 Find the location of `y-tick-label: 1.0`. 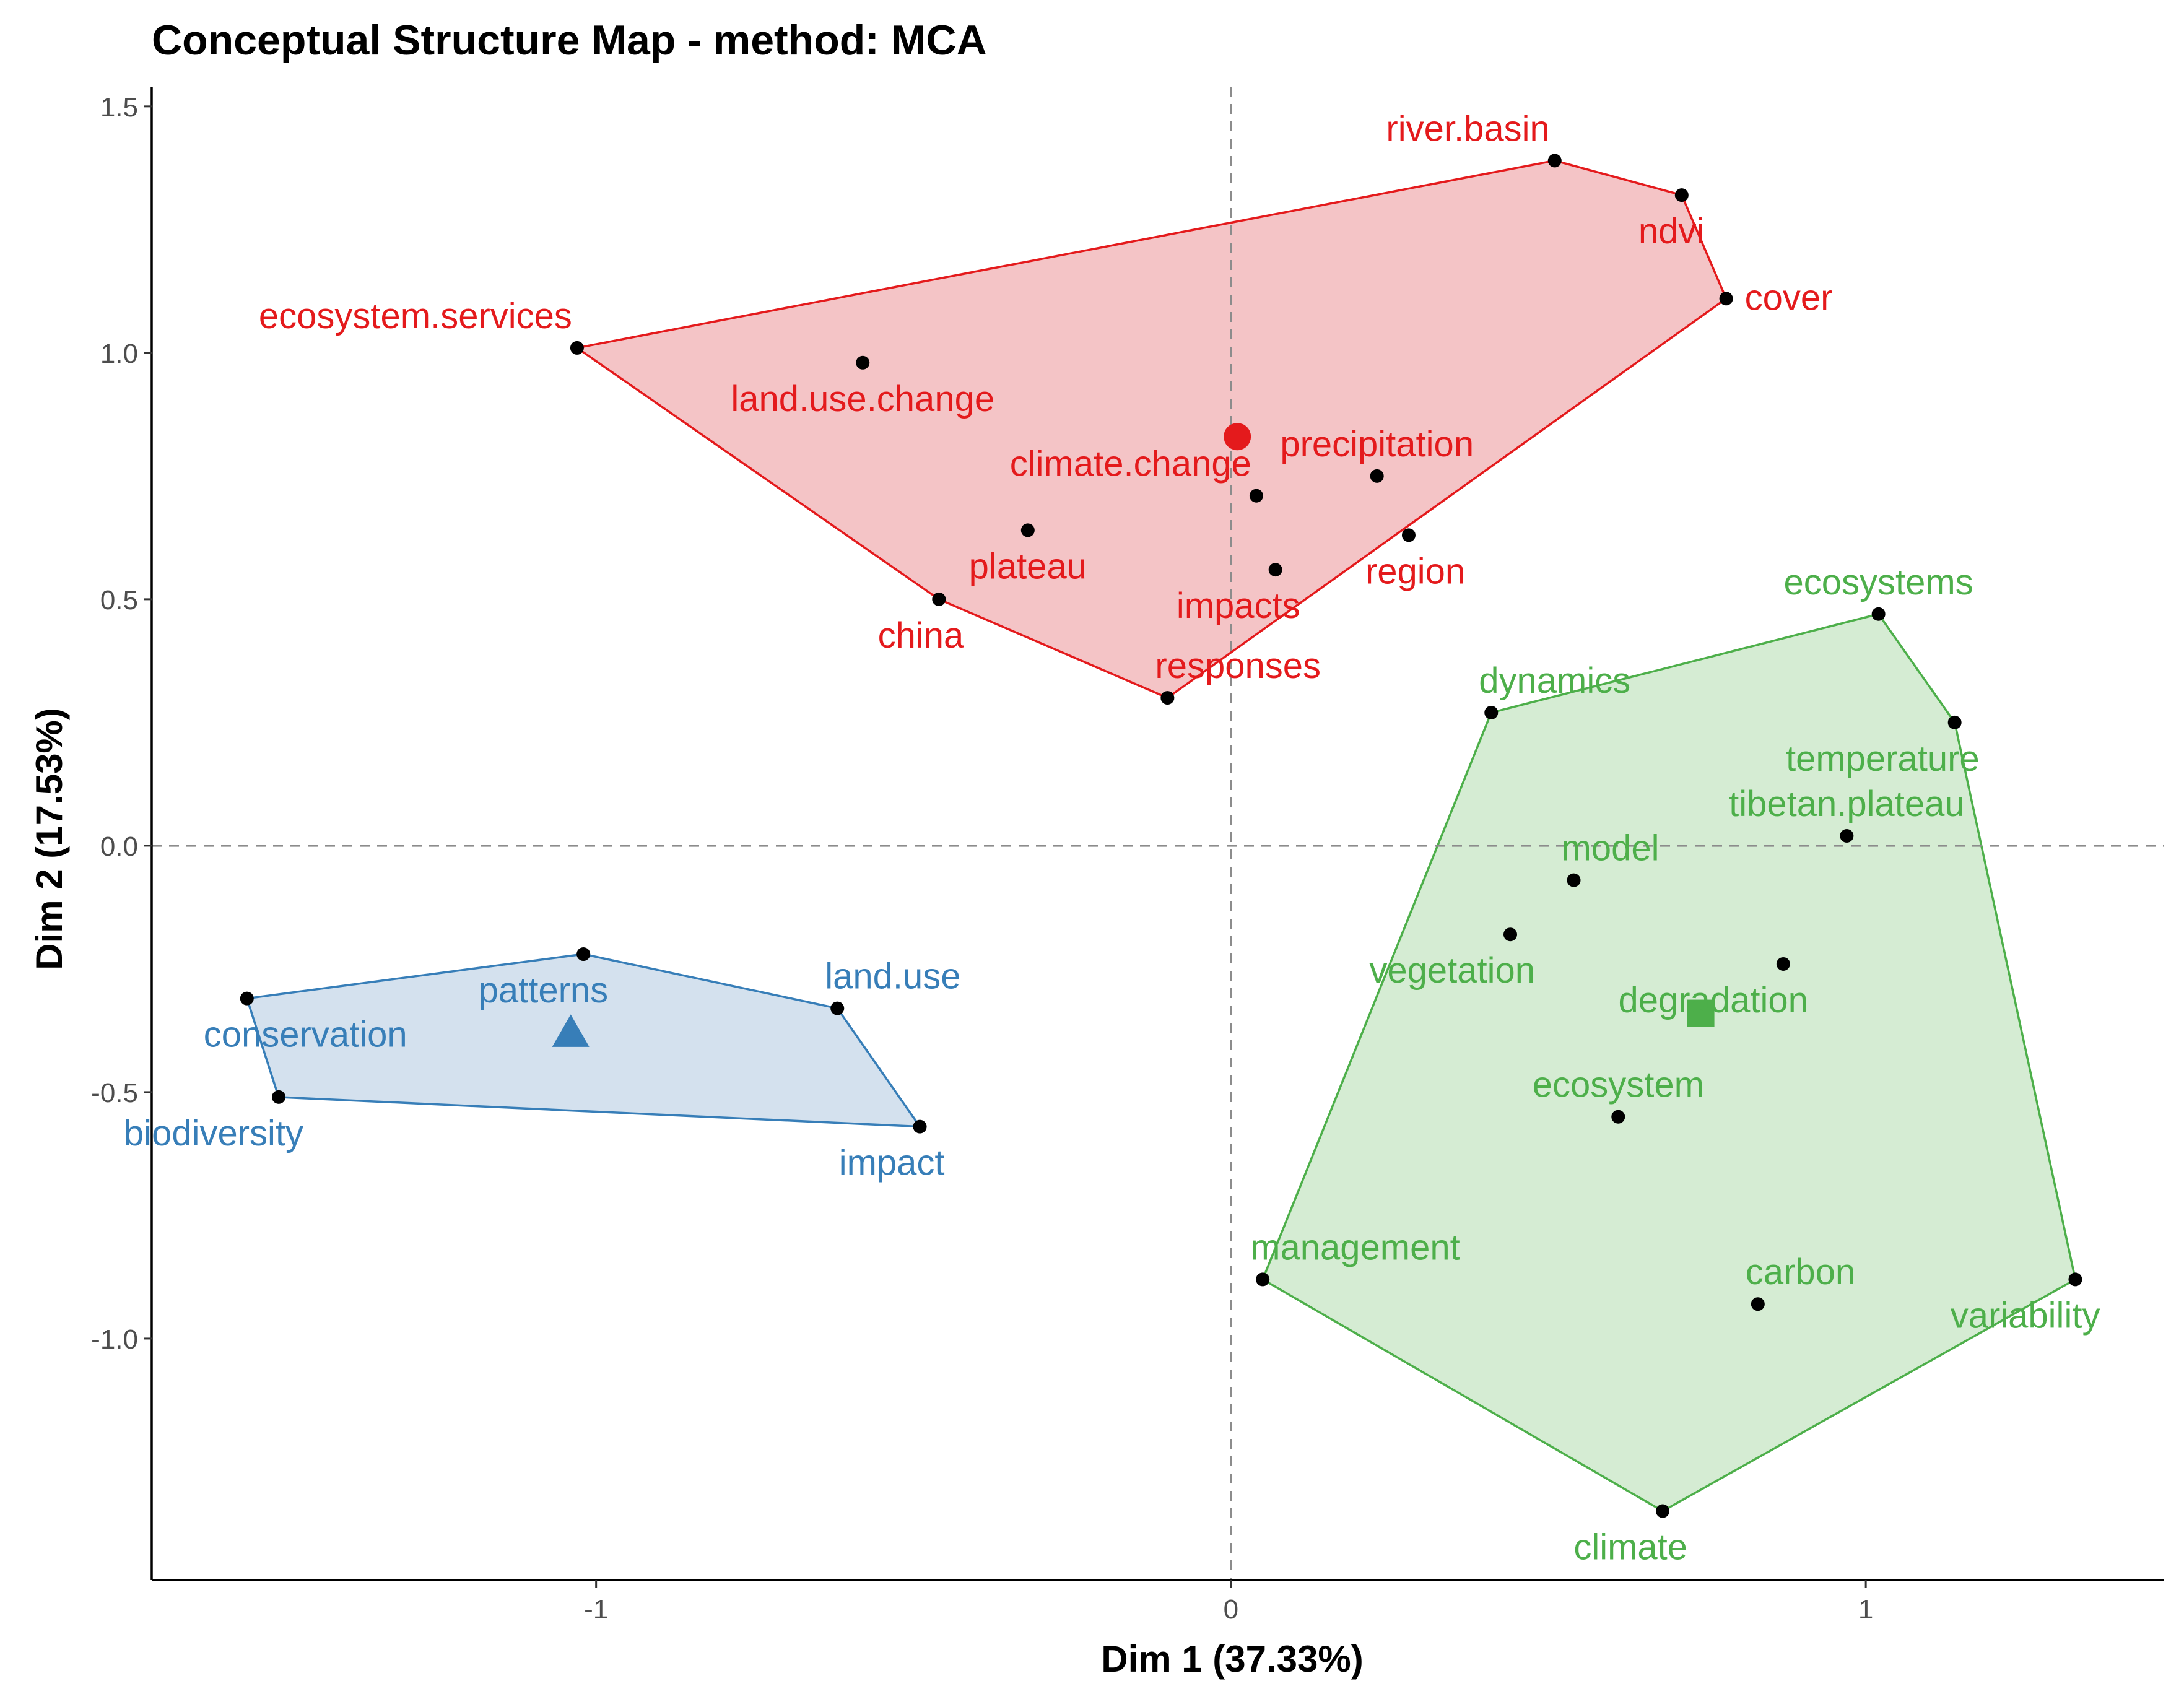

y-tick-label: 1.0 is located at coordinates (119, 354).